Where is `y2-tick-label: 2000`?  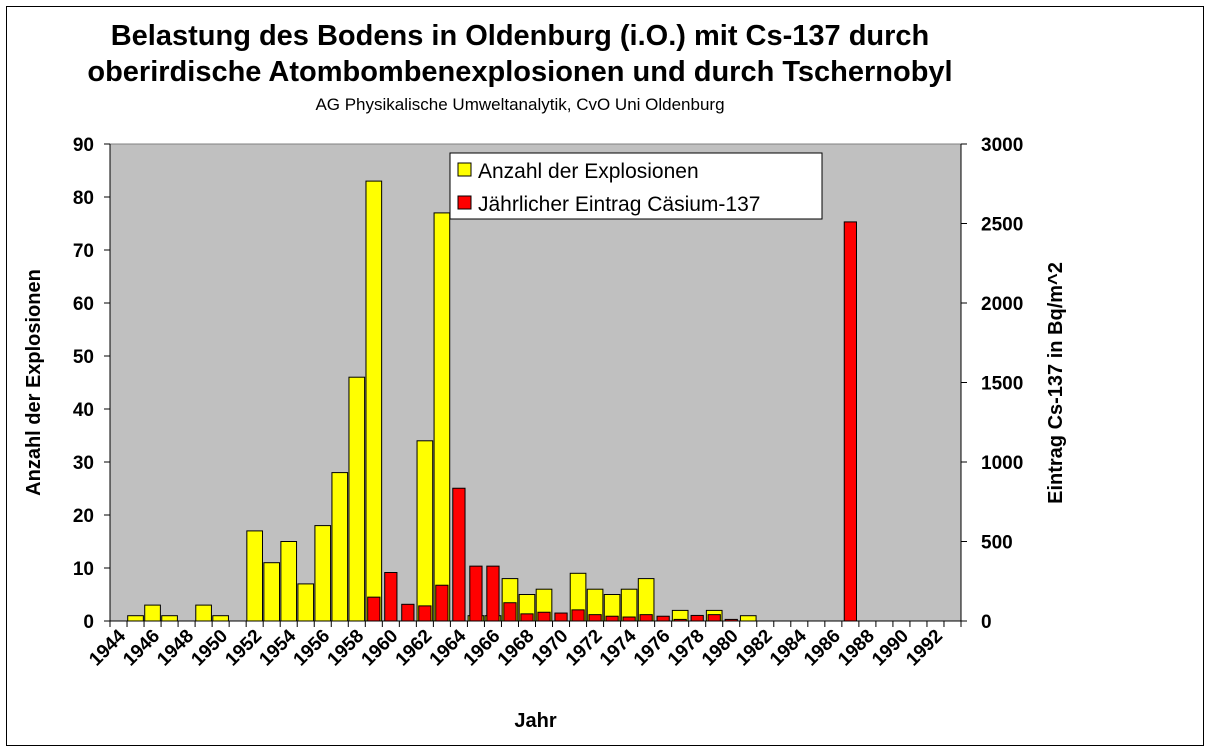
y2-tick-label: 2000 is located at coordinates (1002, 304).